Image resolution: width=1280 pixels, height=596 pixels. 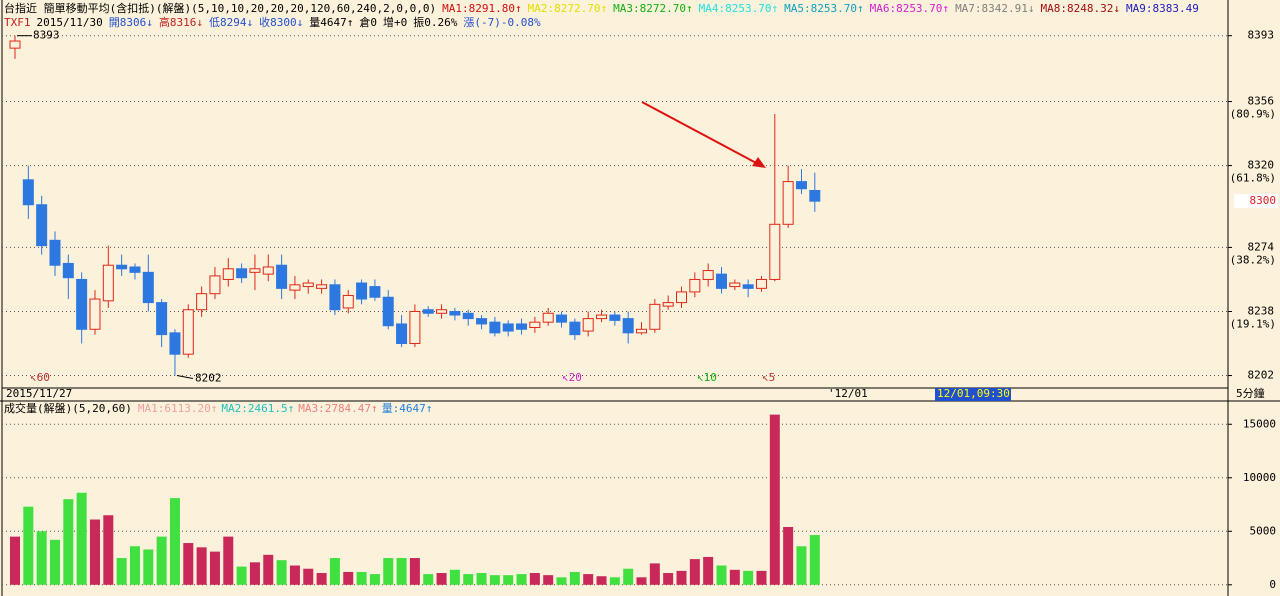 What do you see at coordinates (1261, 35) in the screenshot?
I see `y-tick-label: 8393` at bounding box center [1261, 35].